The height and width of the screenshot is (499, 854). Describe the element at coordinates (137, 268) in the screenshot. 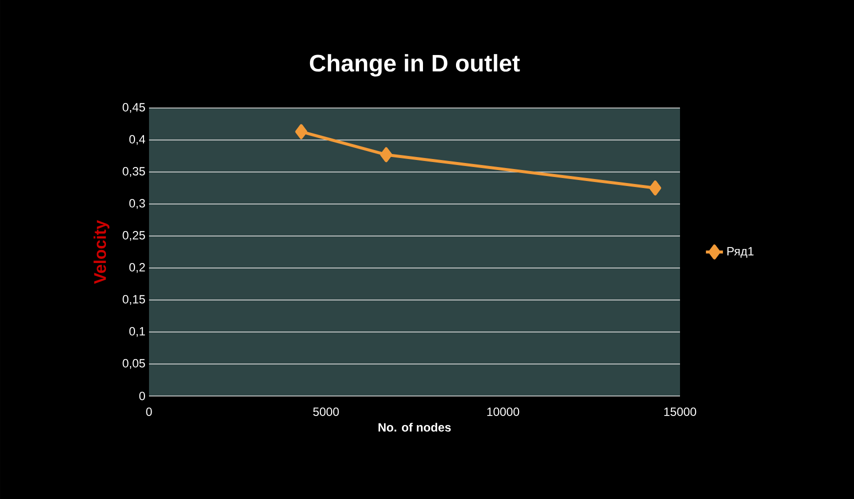

I see `y-tick-label: 0,2` at that location.